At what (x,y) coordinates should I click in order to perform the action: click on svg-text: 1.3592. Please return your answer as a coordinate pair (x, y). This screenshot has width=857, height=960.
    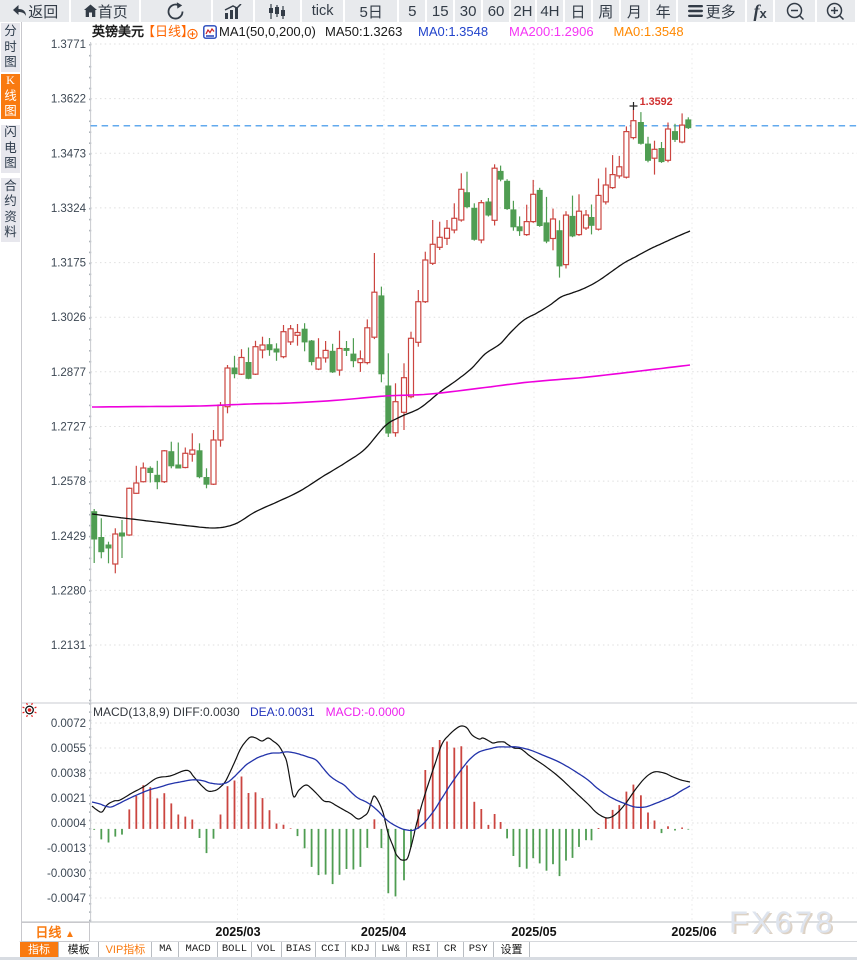
    Looking at the image, I should click on (656, 102).